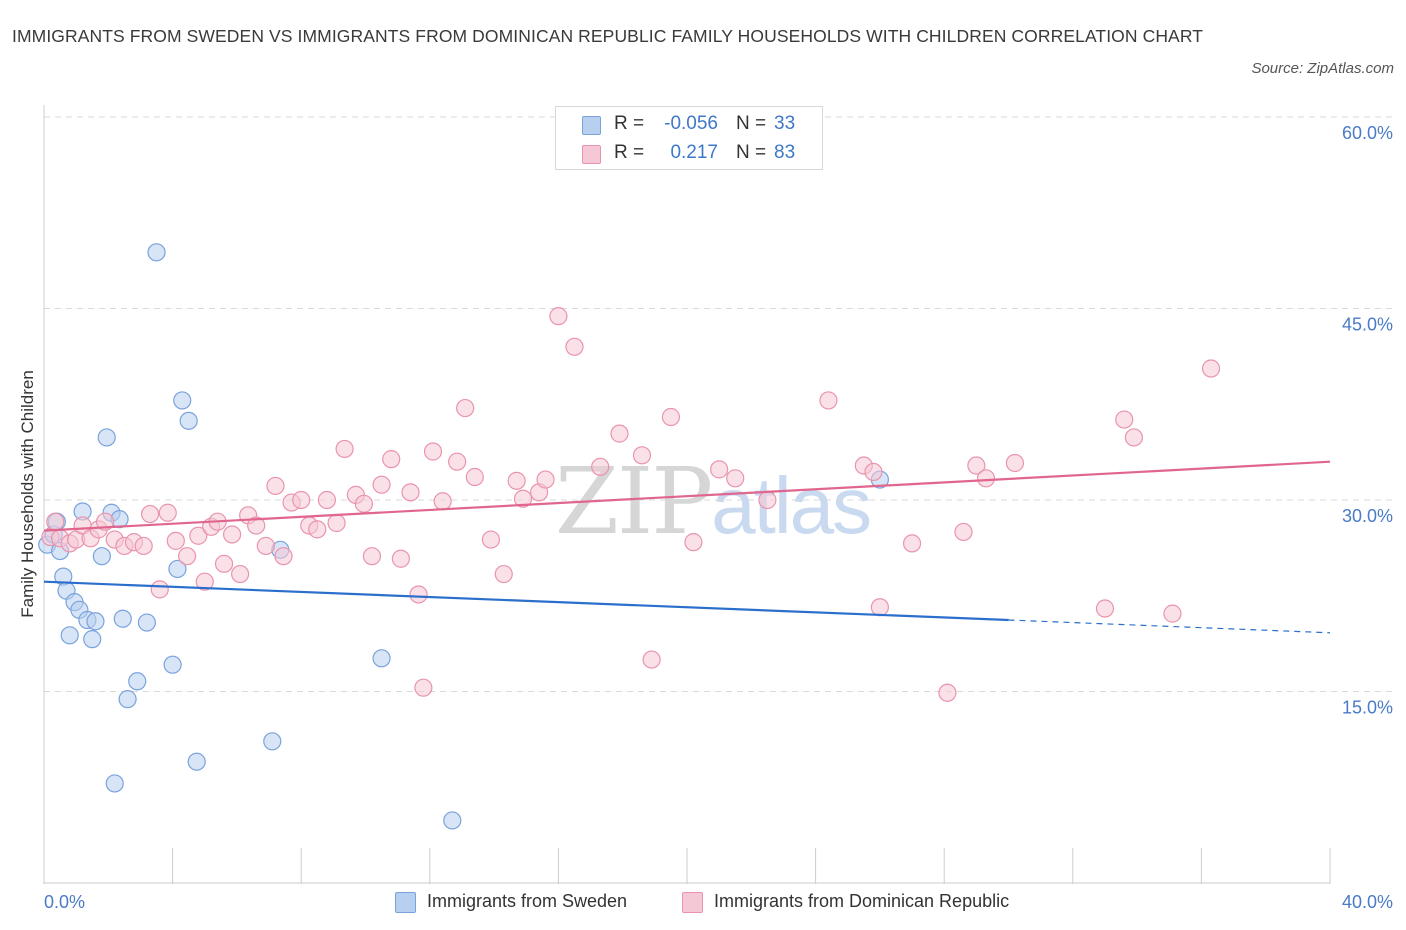 This screenshot has height=930, width=1406. Describe the element at coordinates (64, 902) in the screenshot. I see `x-tick-label-min: 0.0%` at that location.